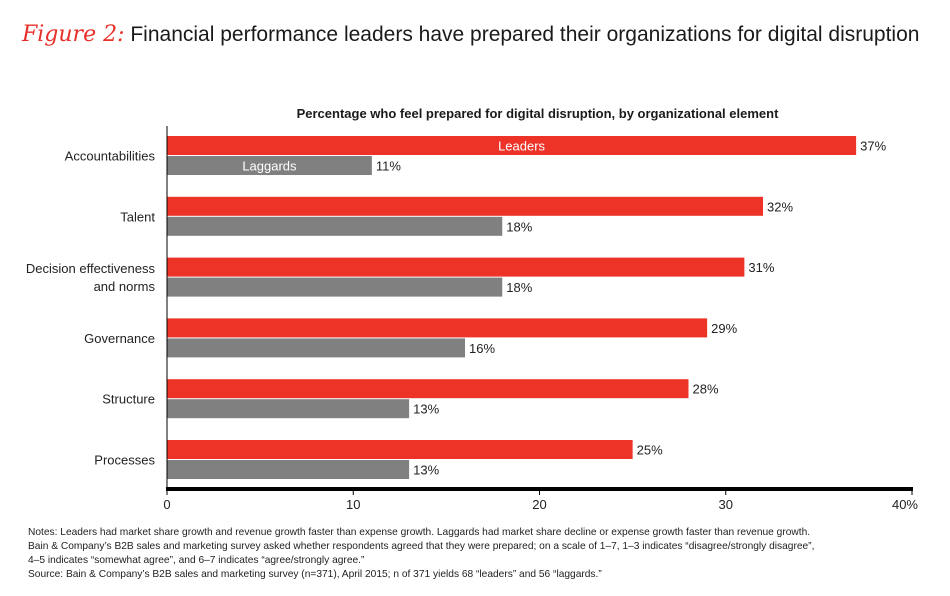  What do you see at coordinates (780, 206) in the screenshot?
I see `data-label: 32%` at bounding box center [780, 206].